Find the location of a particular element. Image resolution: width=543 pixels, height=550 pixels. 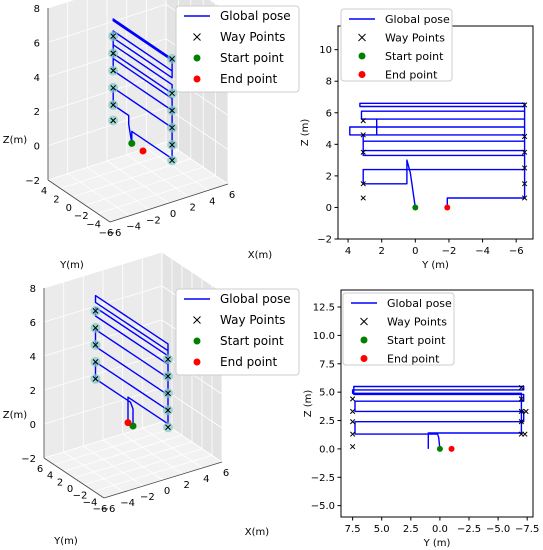

y-tick-label: −5.0 is located at coordinates (323, 506).